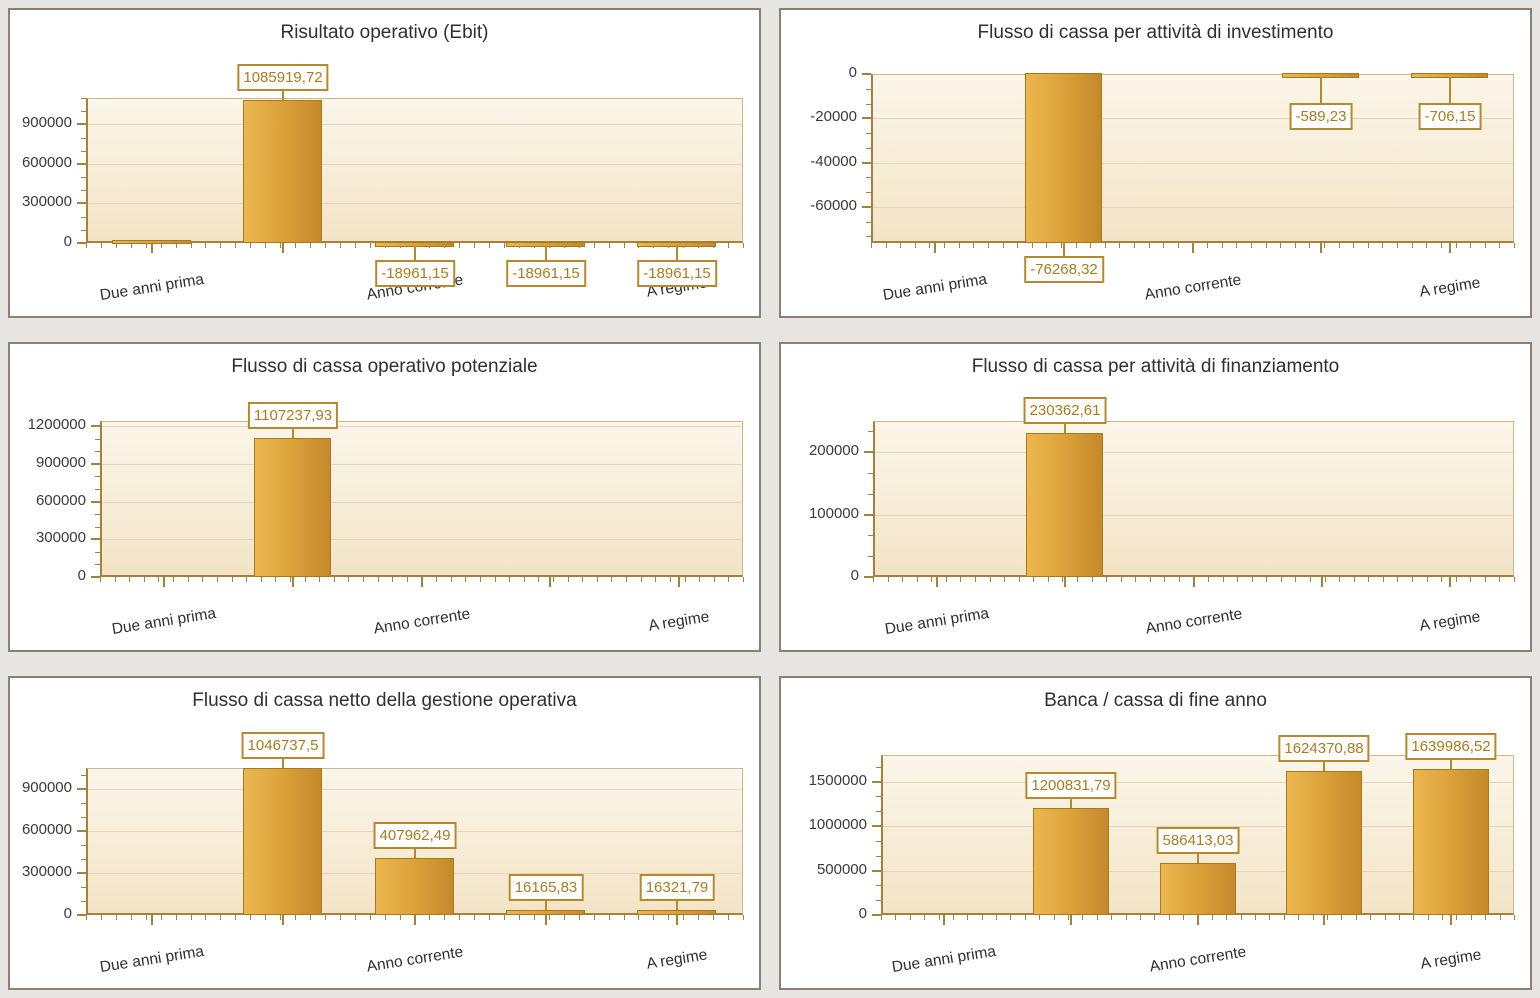 The image size is (1540, 998). What do you see at coordinates (67, 241) in the screenshot?
I see `y-axis-label: 0` at bounding box center [67, 241].